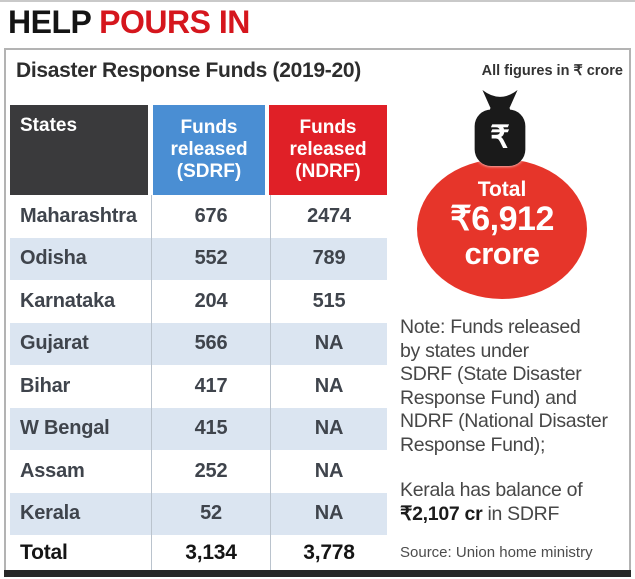  Describe the element at coordinates (328, 150) in the screenshot. I see `col-header-ndrf: Funds released (NDRF)` at that location.